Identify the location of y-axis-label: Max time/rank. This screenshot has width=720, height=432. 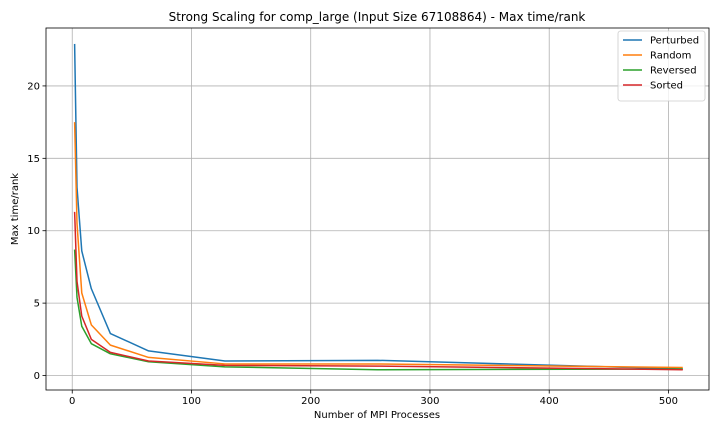
(15, 209).